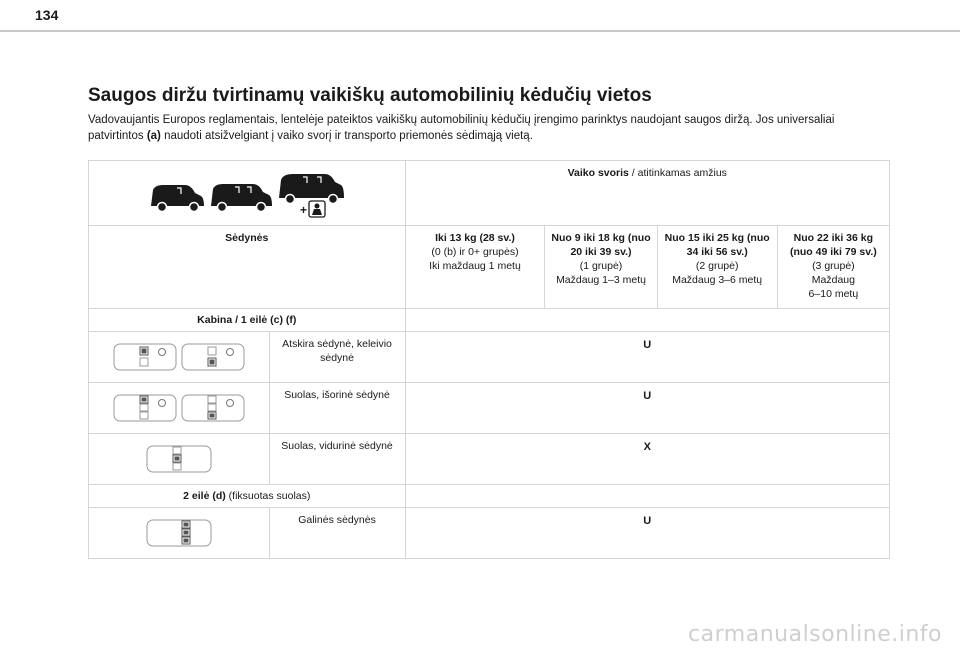  I want to click on table-row: Galinės sėdynės U, so click(489, 533).